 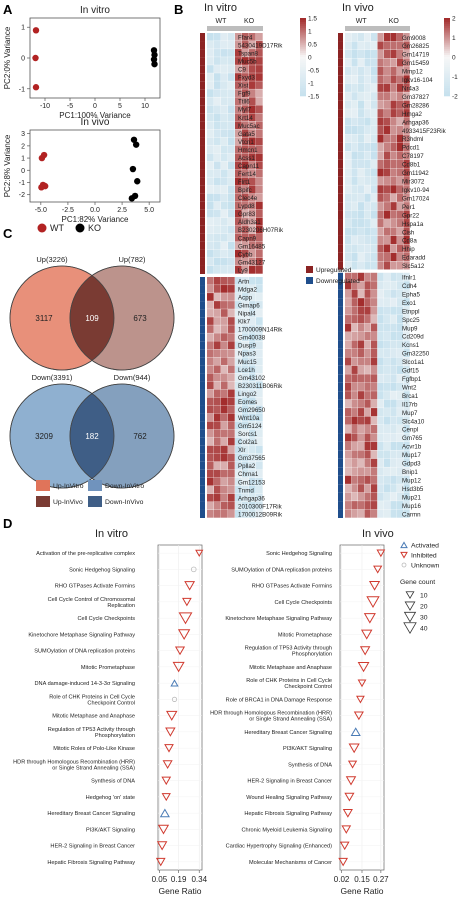 I want to click on pathway-x-tick-label: 0.27, so click(x=381, y=879).